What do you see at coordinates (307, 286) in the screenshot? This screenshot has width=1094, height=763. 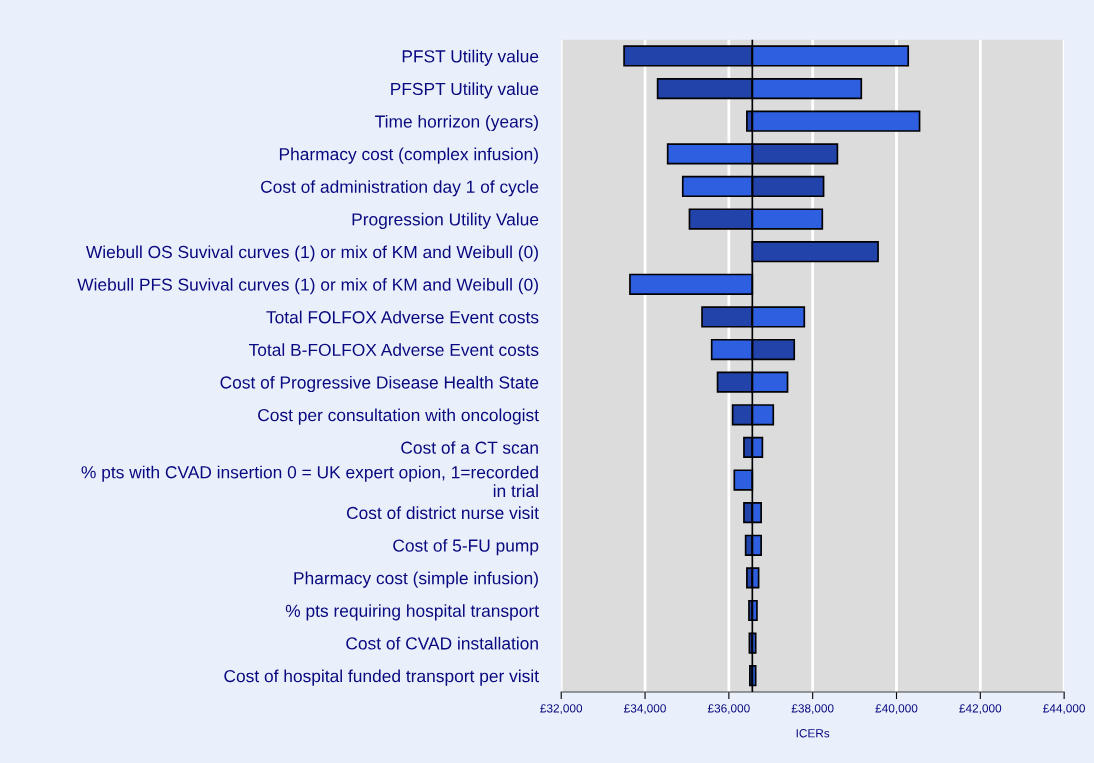 I see `y-tick-label: Wiebull PFS Suvival curves (1) or mix of KM and Weibull (0)` at bounding box center [307, 286].